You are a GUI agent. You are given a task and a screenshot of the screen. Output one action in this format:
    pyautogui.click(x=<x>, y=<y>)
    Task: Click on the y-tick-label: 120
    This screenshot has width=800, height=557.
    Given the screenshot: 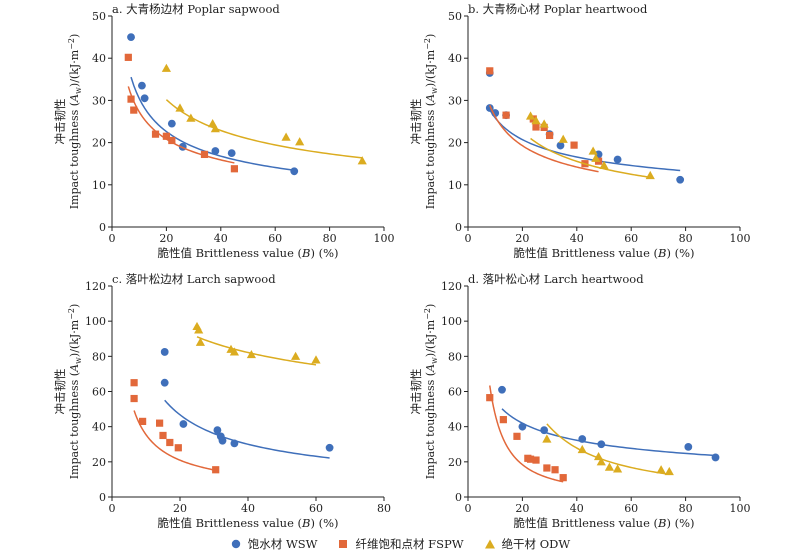 What is the action you would take?
    pyautogui.click(x=95, y=286)
    